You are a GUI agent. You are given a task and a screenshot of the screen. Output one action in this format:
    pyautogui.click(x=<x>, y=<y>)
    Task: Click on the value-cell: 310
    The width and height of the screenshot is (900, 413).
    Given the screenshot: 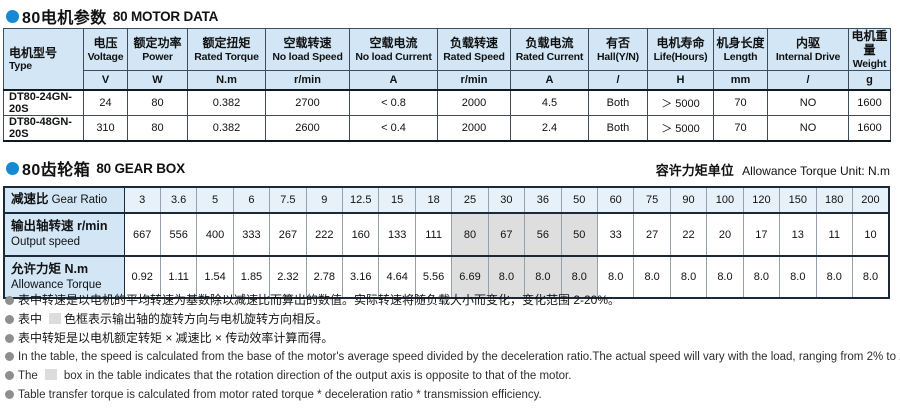 What is the action you would take?
    pyautogui.click(x=105, y=129)
    